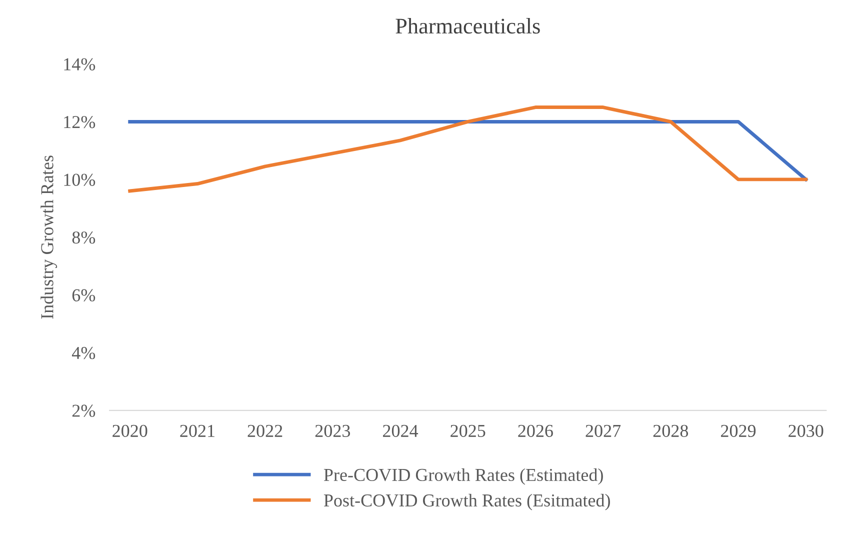 The image size is (843, 533). I want to click on x-tick-label: 2029, so click(738, 431).